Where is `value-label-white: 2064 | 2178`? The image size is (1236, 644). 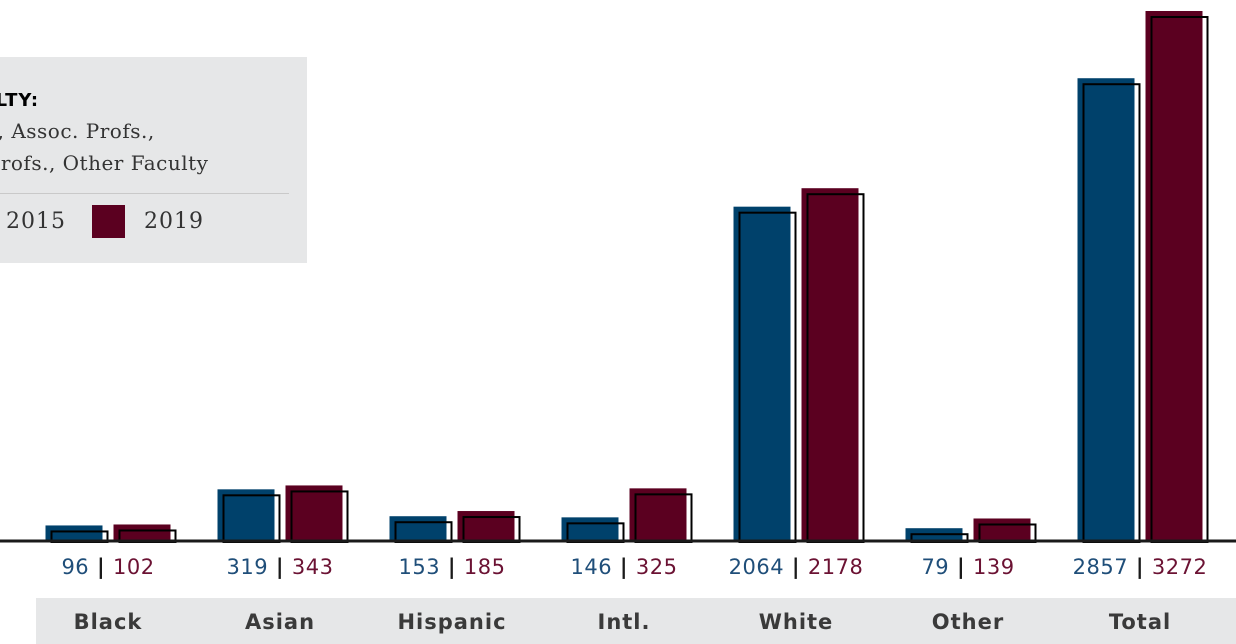 value-label-white: 2064 | 2178 is located at coordinates (796, 567).